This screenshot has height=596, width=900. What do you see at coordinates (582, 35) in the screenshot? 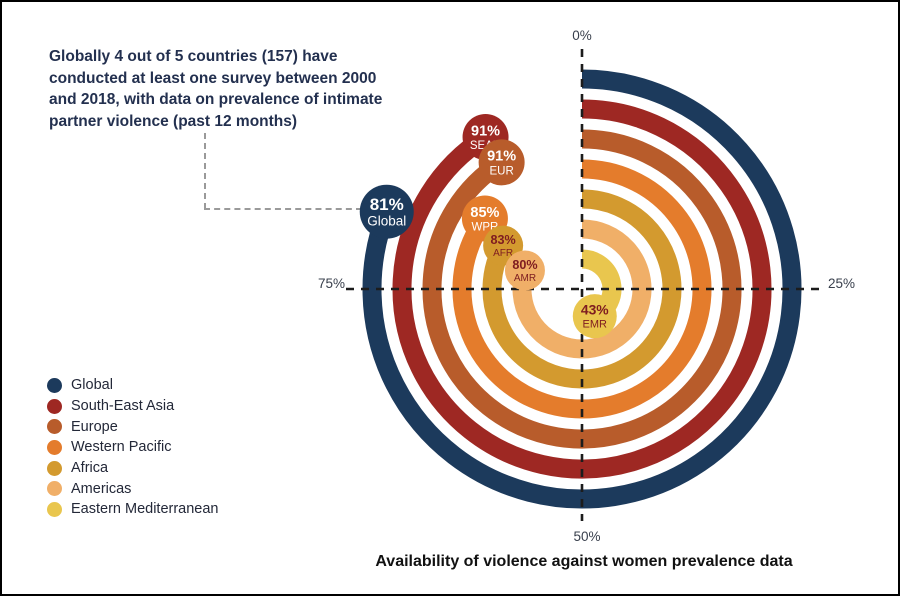
I see `axis-tick-0: 0%` at bounding box center [582, 35].